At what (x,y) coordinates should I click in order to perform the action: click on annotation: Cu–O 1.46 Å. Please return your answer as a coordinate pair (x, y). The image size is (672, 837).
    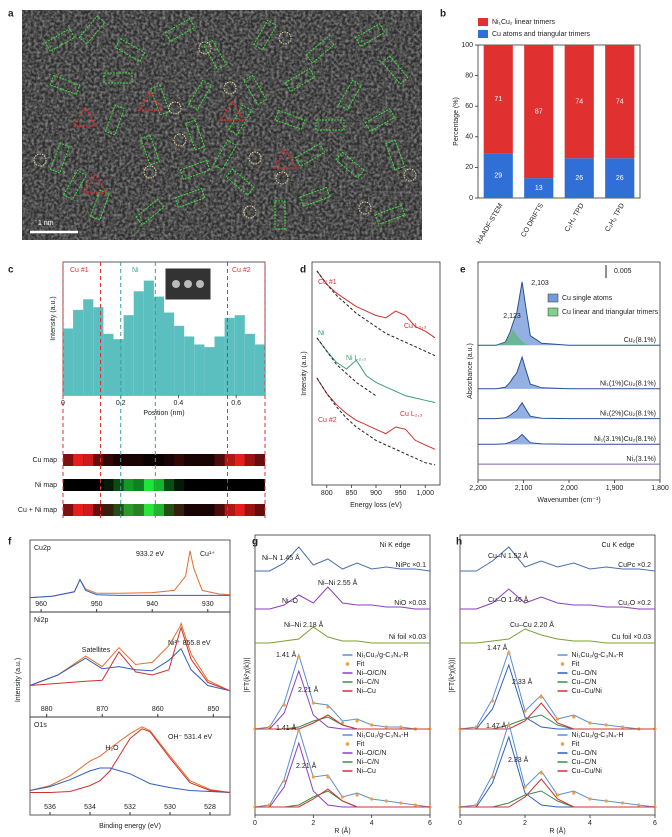
    Looking at the image, I should click on (508, 599).